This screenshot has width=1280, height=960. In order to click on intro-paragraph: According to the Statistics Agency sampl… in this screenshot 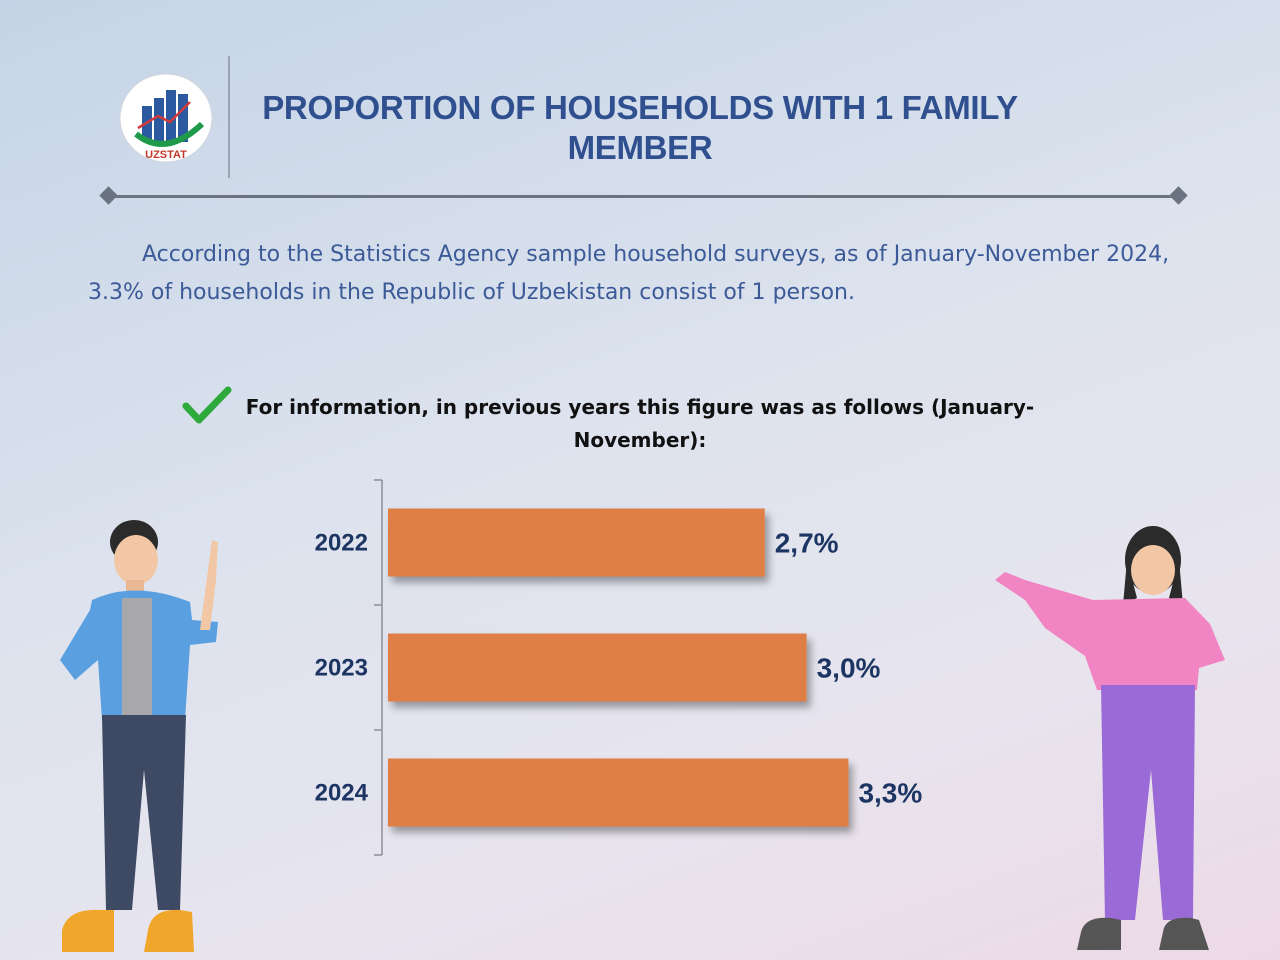, I will do `click(629, 273)`.